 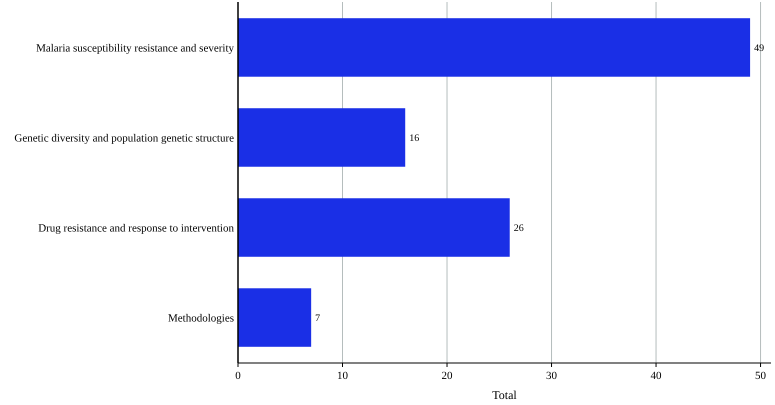 I want to click on x-axis-title: Total, so click(x=505, y=395).